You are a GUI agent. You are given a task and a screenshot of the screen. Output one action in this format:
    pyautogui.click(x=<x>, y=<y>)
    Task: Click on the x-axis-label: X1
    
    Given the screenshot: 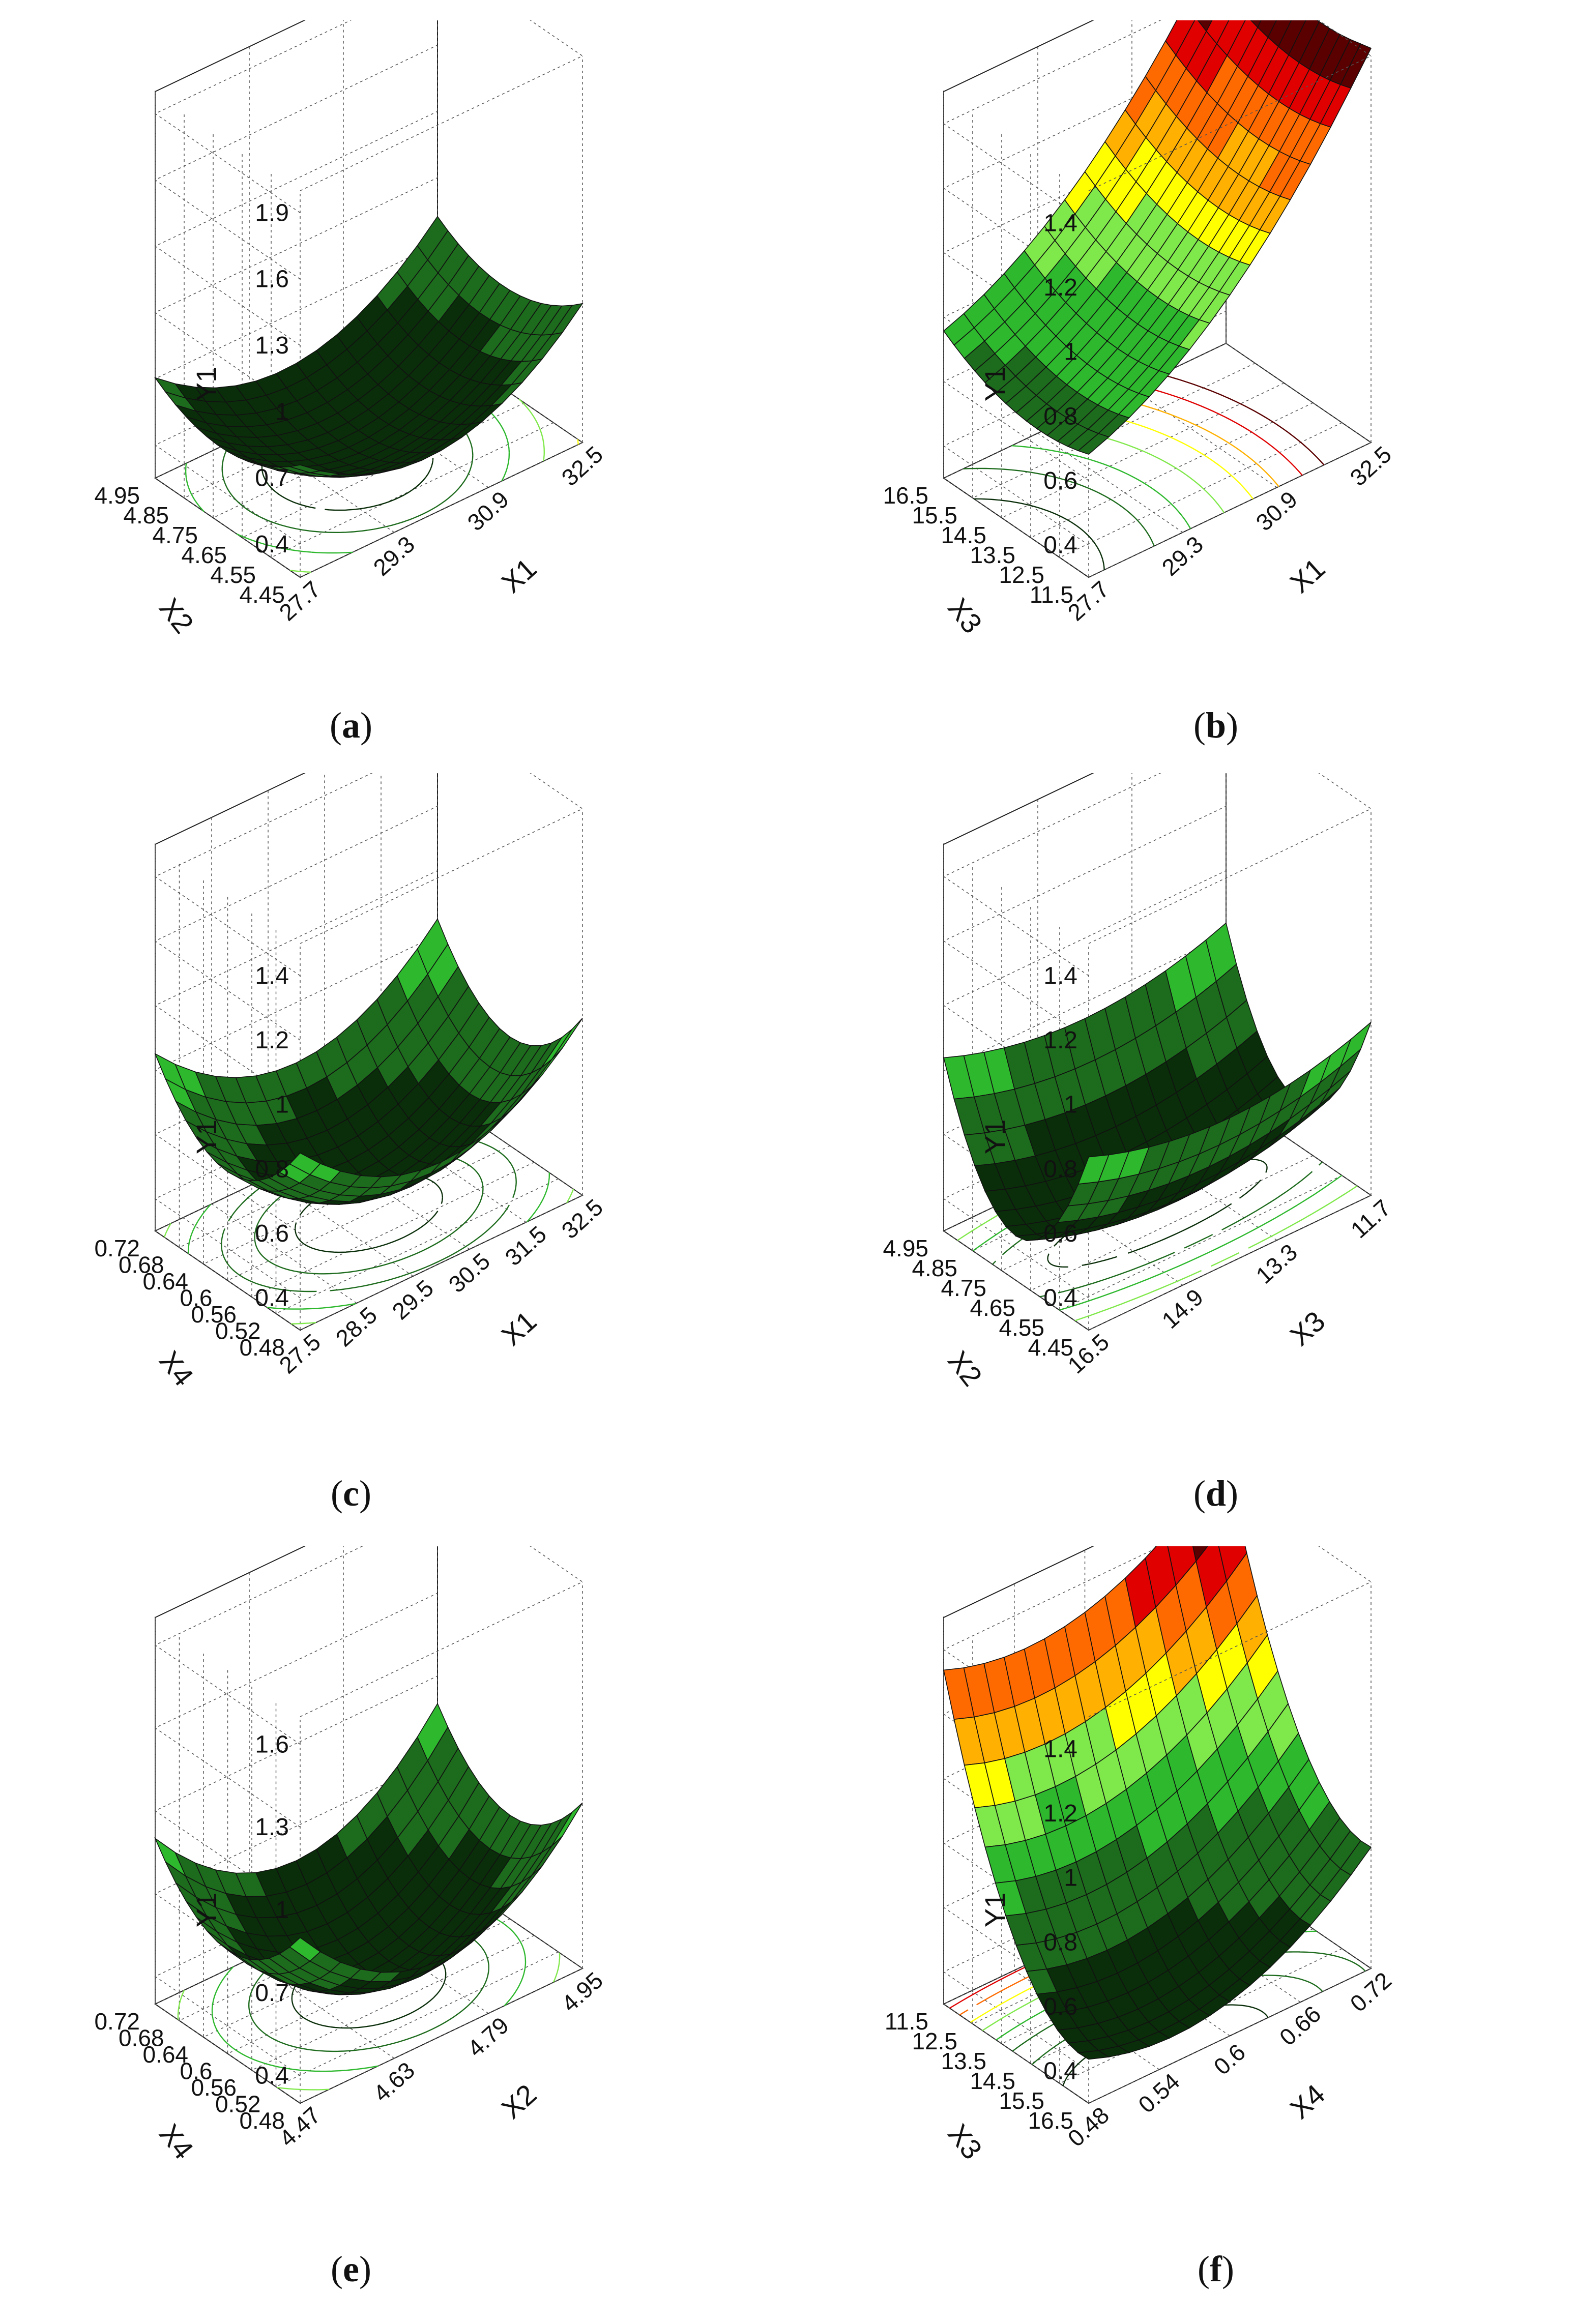 What is the action you would take?
    pyautogui.click(x=518, y=575)
    